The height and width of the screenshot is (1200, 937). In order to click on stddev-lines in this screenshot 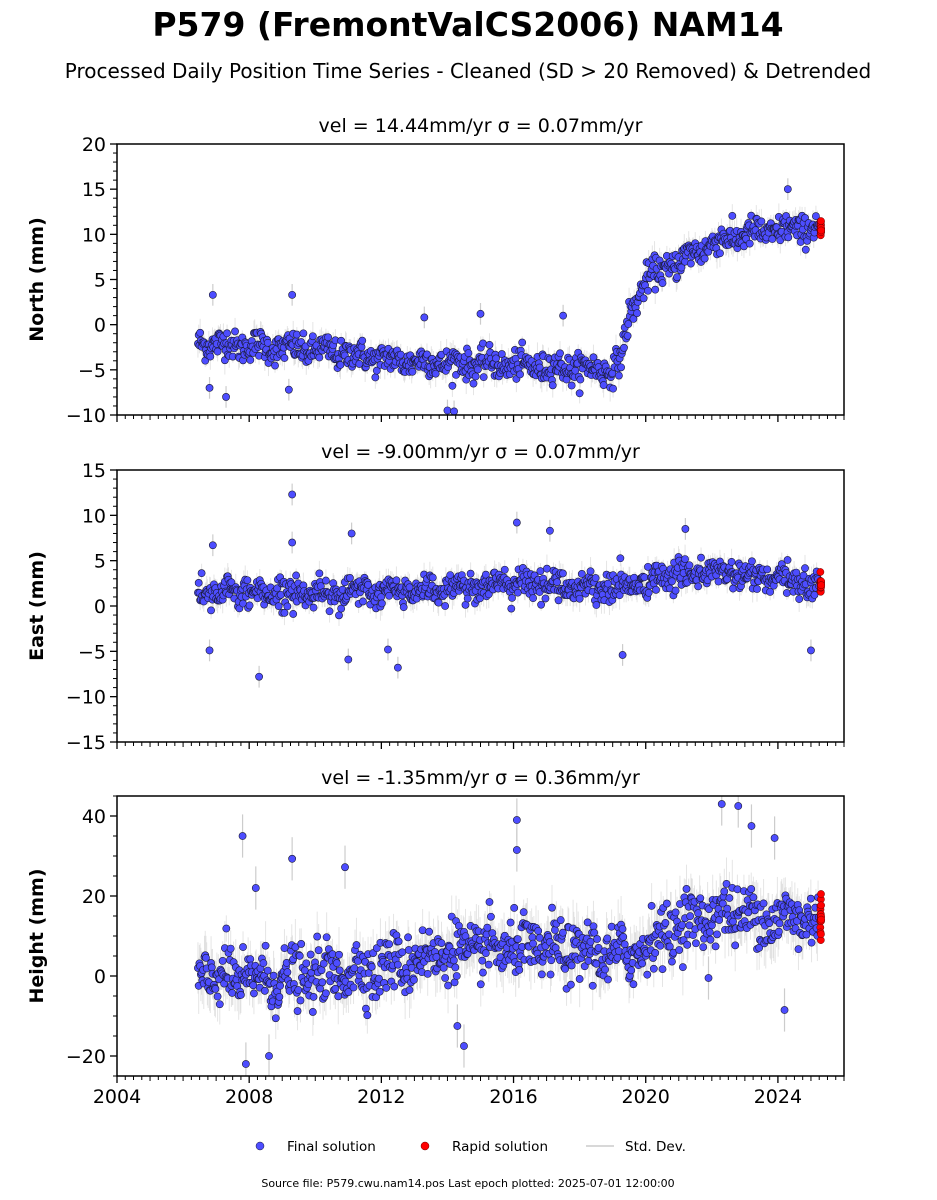, I will do `click(508, 296)`.